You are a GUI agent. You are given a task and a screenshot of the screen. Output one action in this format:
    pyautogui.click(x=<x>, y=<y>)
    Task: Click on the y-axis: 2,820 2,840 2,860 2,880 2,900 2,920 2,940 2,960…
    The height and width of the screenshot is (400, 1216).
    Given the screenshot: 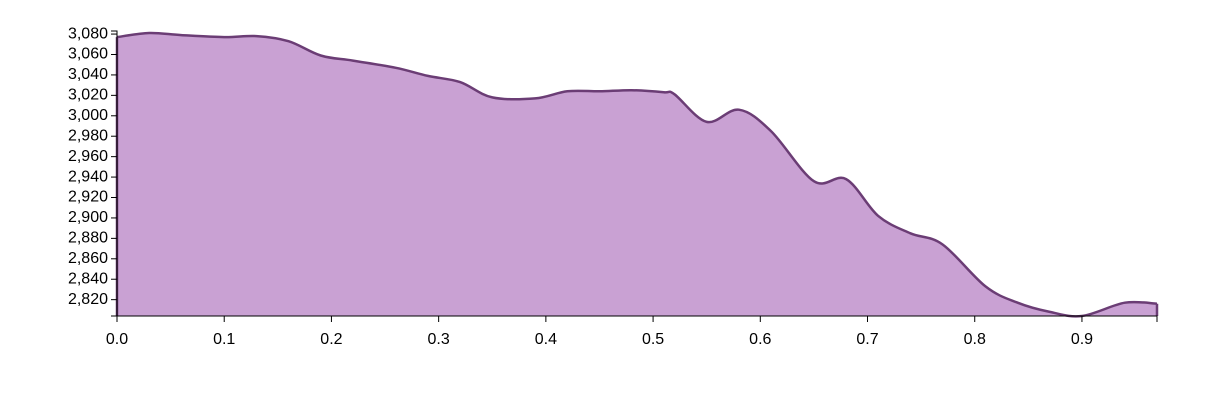 What is the action you would take?
    pyautogui.click(x=93, y=171)
    